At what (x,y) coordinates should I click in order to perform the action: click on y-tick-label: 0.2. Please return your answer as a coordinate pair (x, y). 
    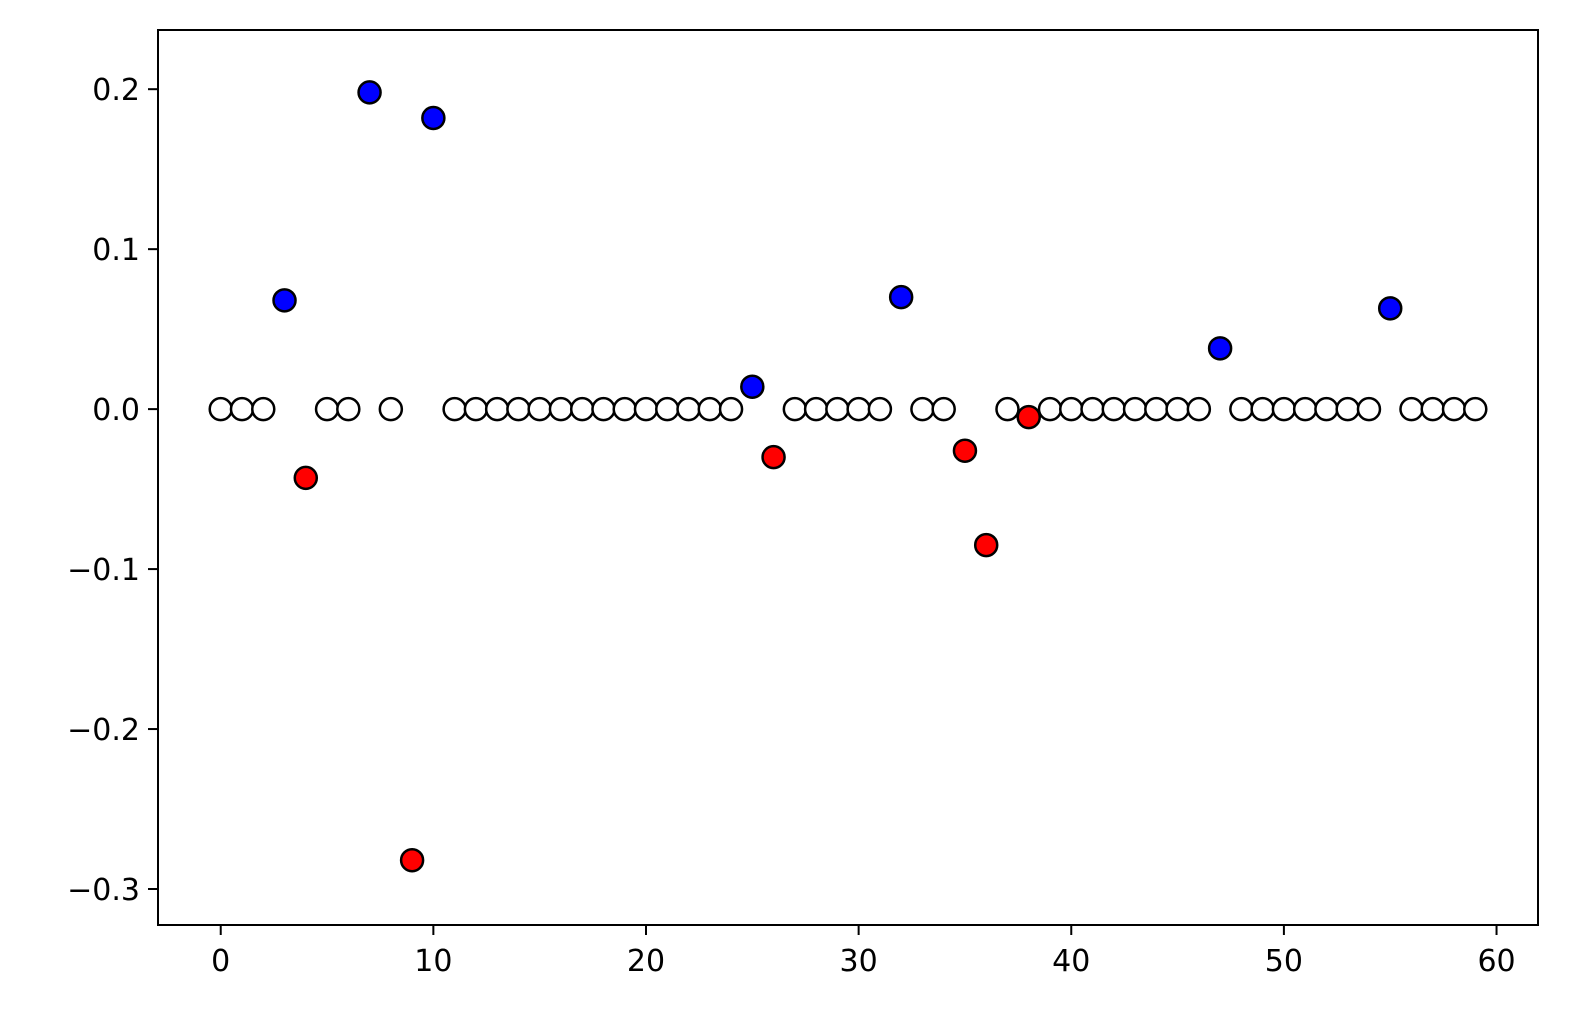
    Looking at the image, I should click on (116, 90).